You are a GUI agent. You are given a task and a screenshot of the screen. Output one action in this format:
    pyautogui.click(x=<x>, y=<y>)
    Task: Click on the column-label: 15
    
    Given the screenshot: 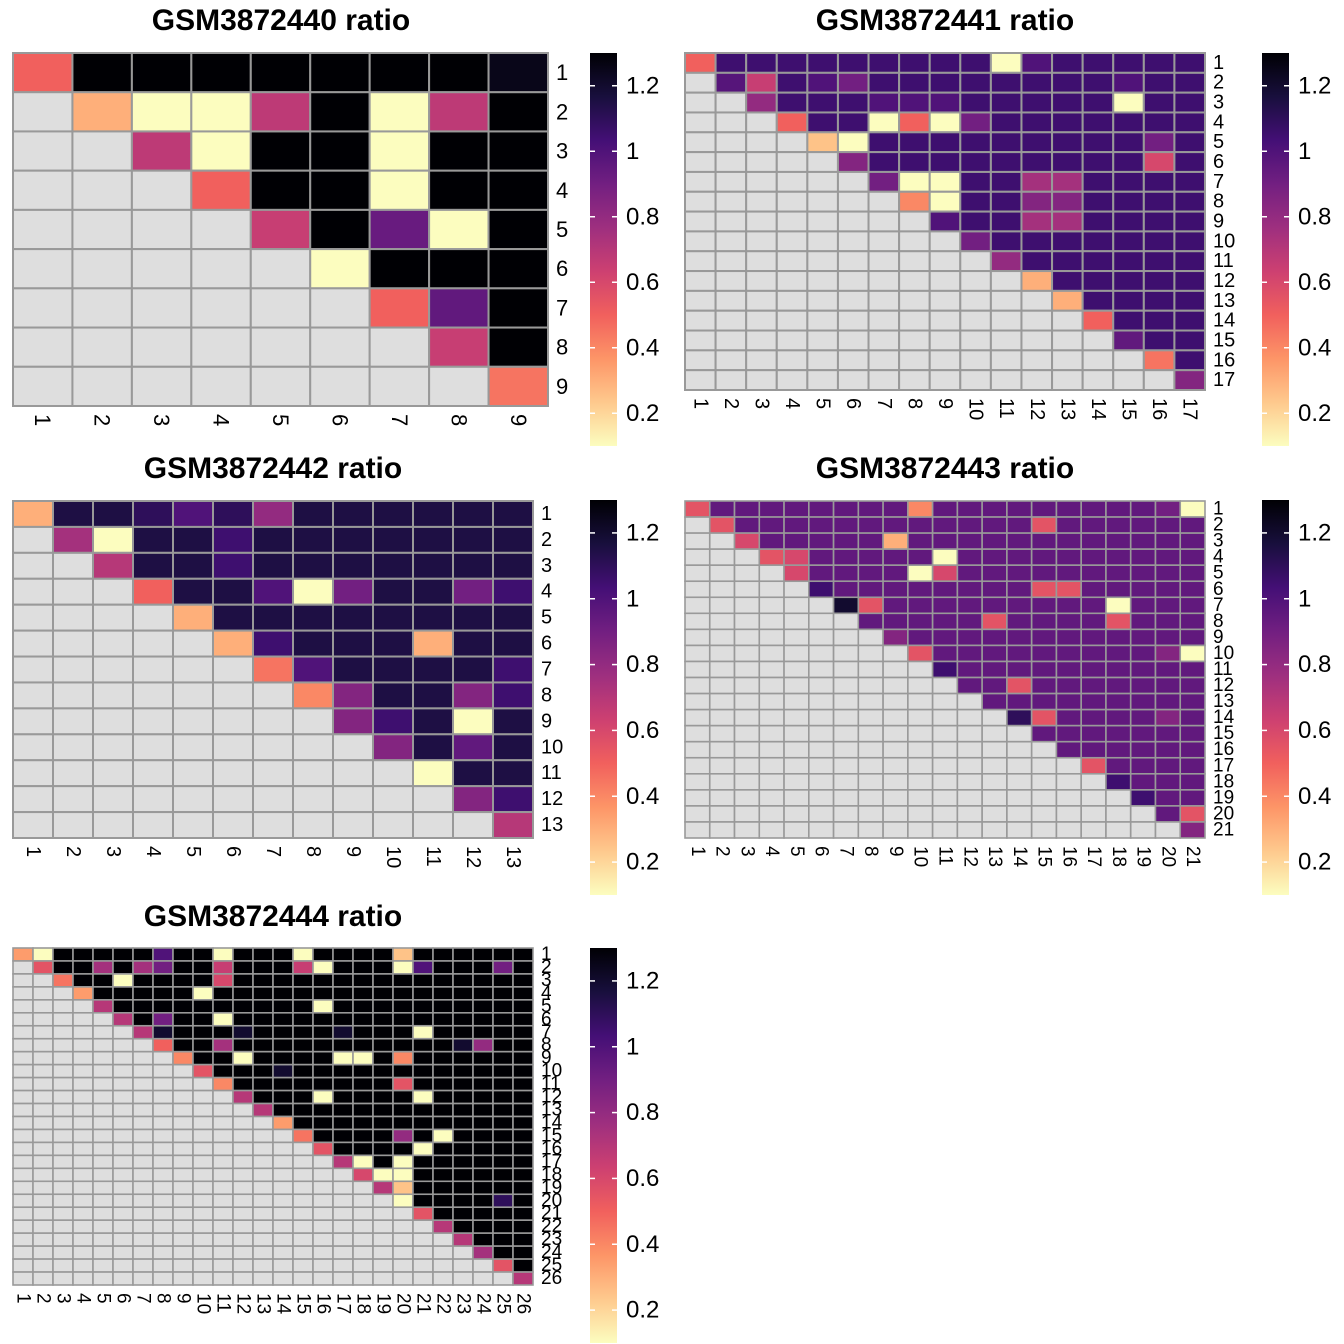 What is the action you would take?
    pyautogui.click(x=303, y=1303)
    